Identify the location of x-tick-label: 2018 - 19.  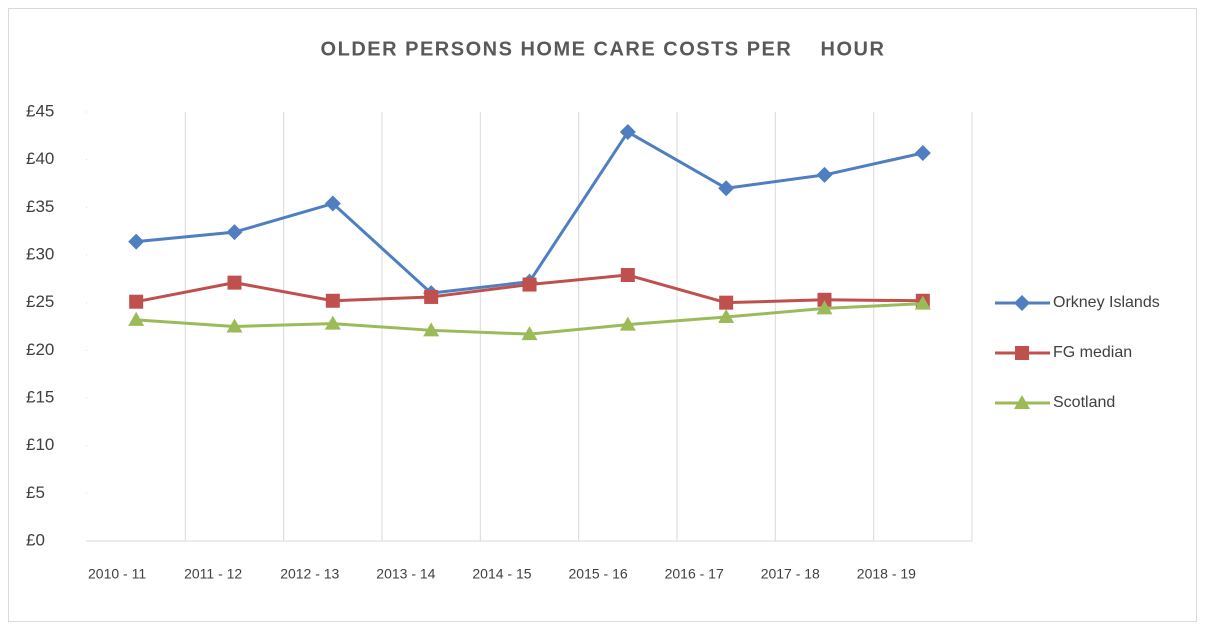
(886, 574).